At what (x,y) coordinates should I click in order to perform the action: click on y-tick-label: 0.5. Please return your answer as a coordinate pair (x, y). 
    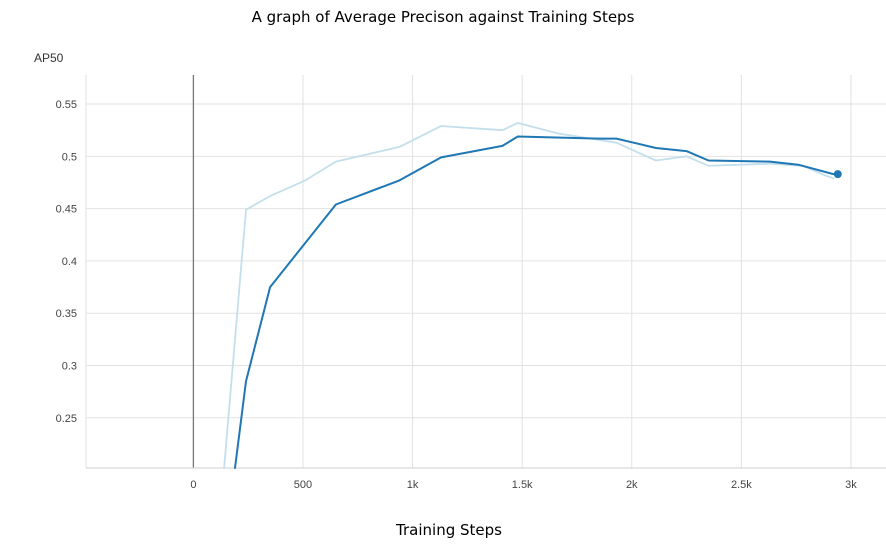
    Looking at the image, I should click on (69, 157).